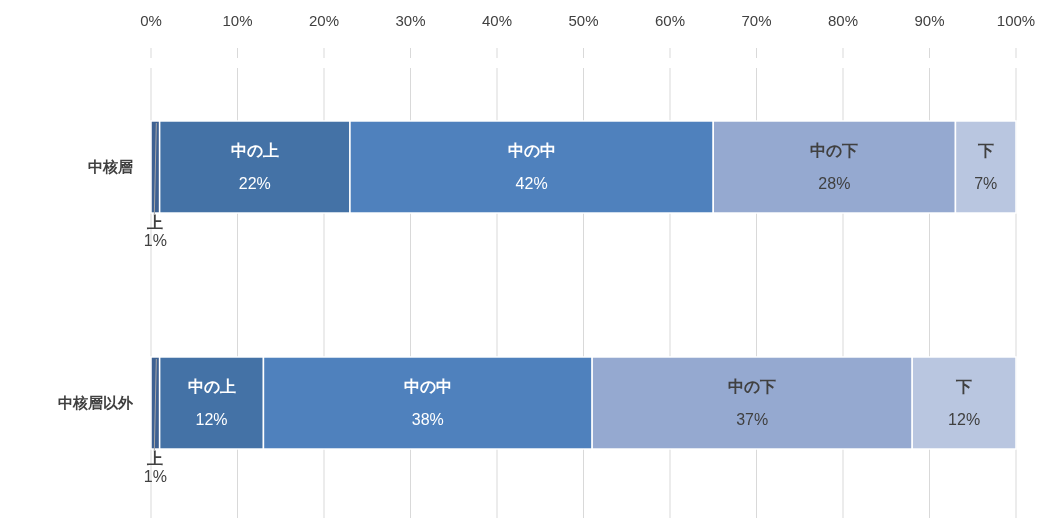  I want to click on x-tick-label: 70%, so click(756, 20).